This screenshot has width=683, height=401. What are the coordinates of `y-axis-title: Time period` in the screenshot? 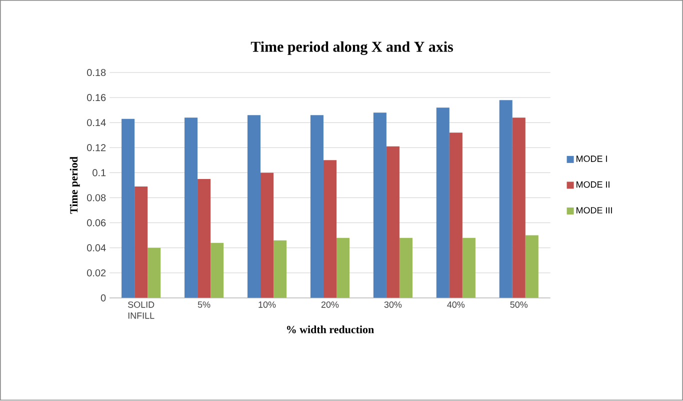 It's located at (75, 185).